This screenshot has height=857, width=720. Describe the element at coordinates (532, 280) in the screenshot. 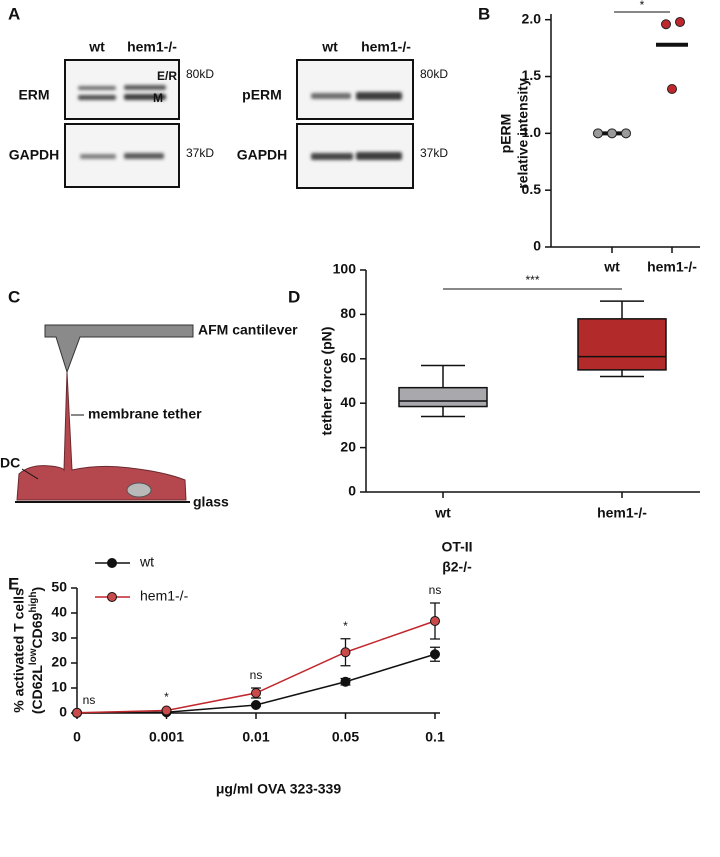

I see `significance-label: ***` at that location.